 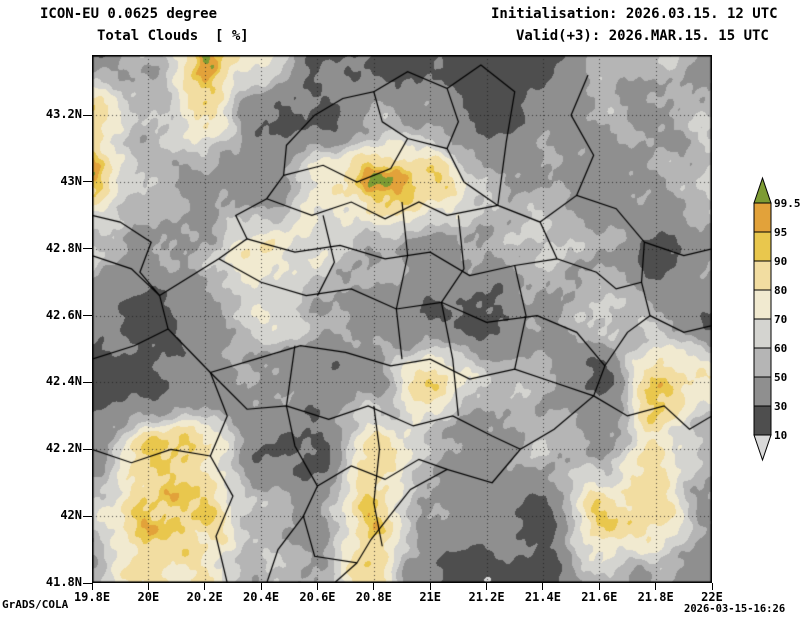 What do you see at coordinates (71, 515) in the screenshot?
I see `y-axis-tick-label: 42N` at bounding box center [71, 515].